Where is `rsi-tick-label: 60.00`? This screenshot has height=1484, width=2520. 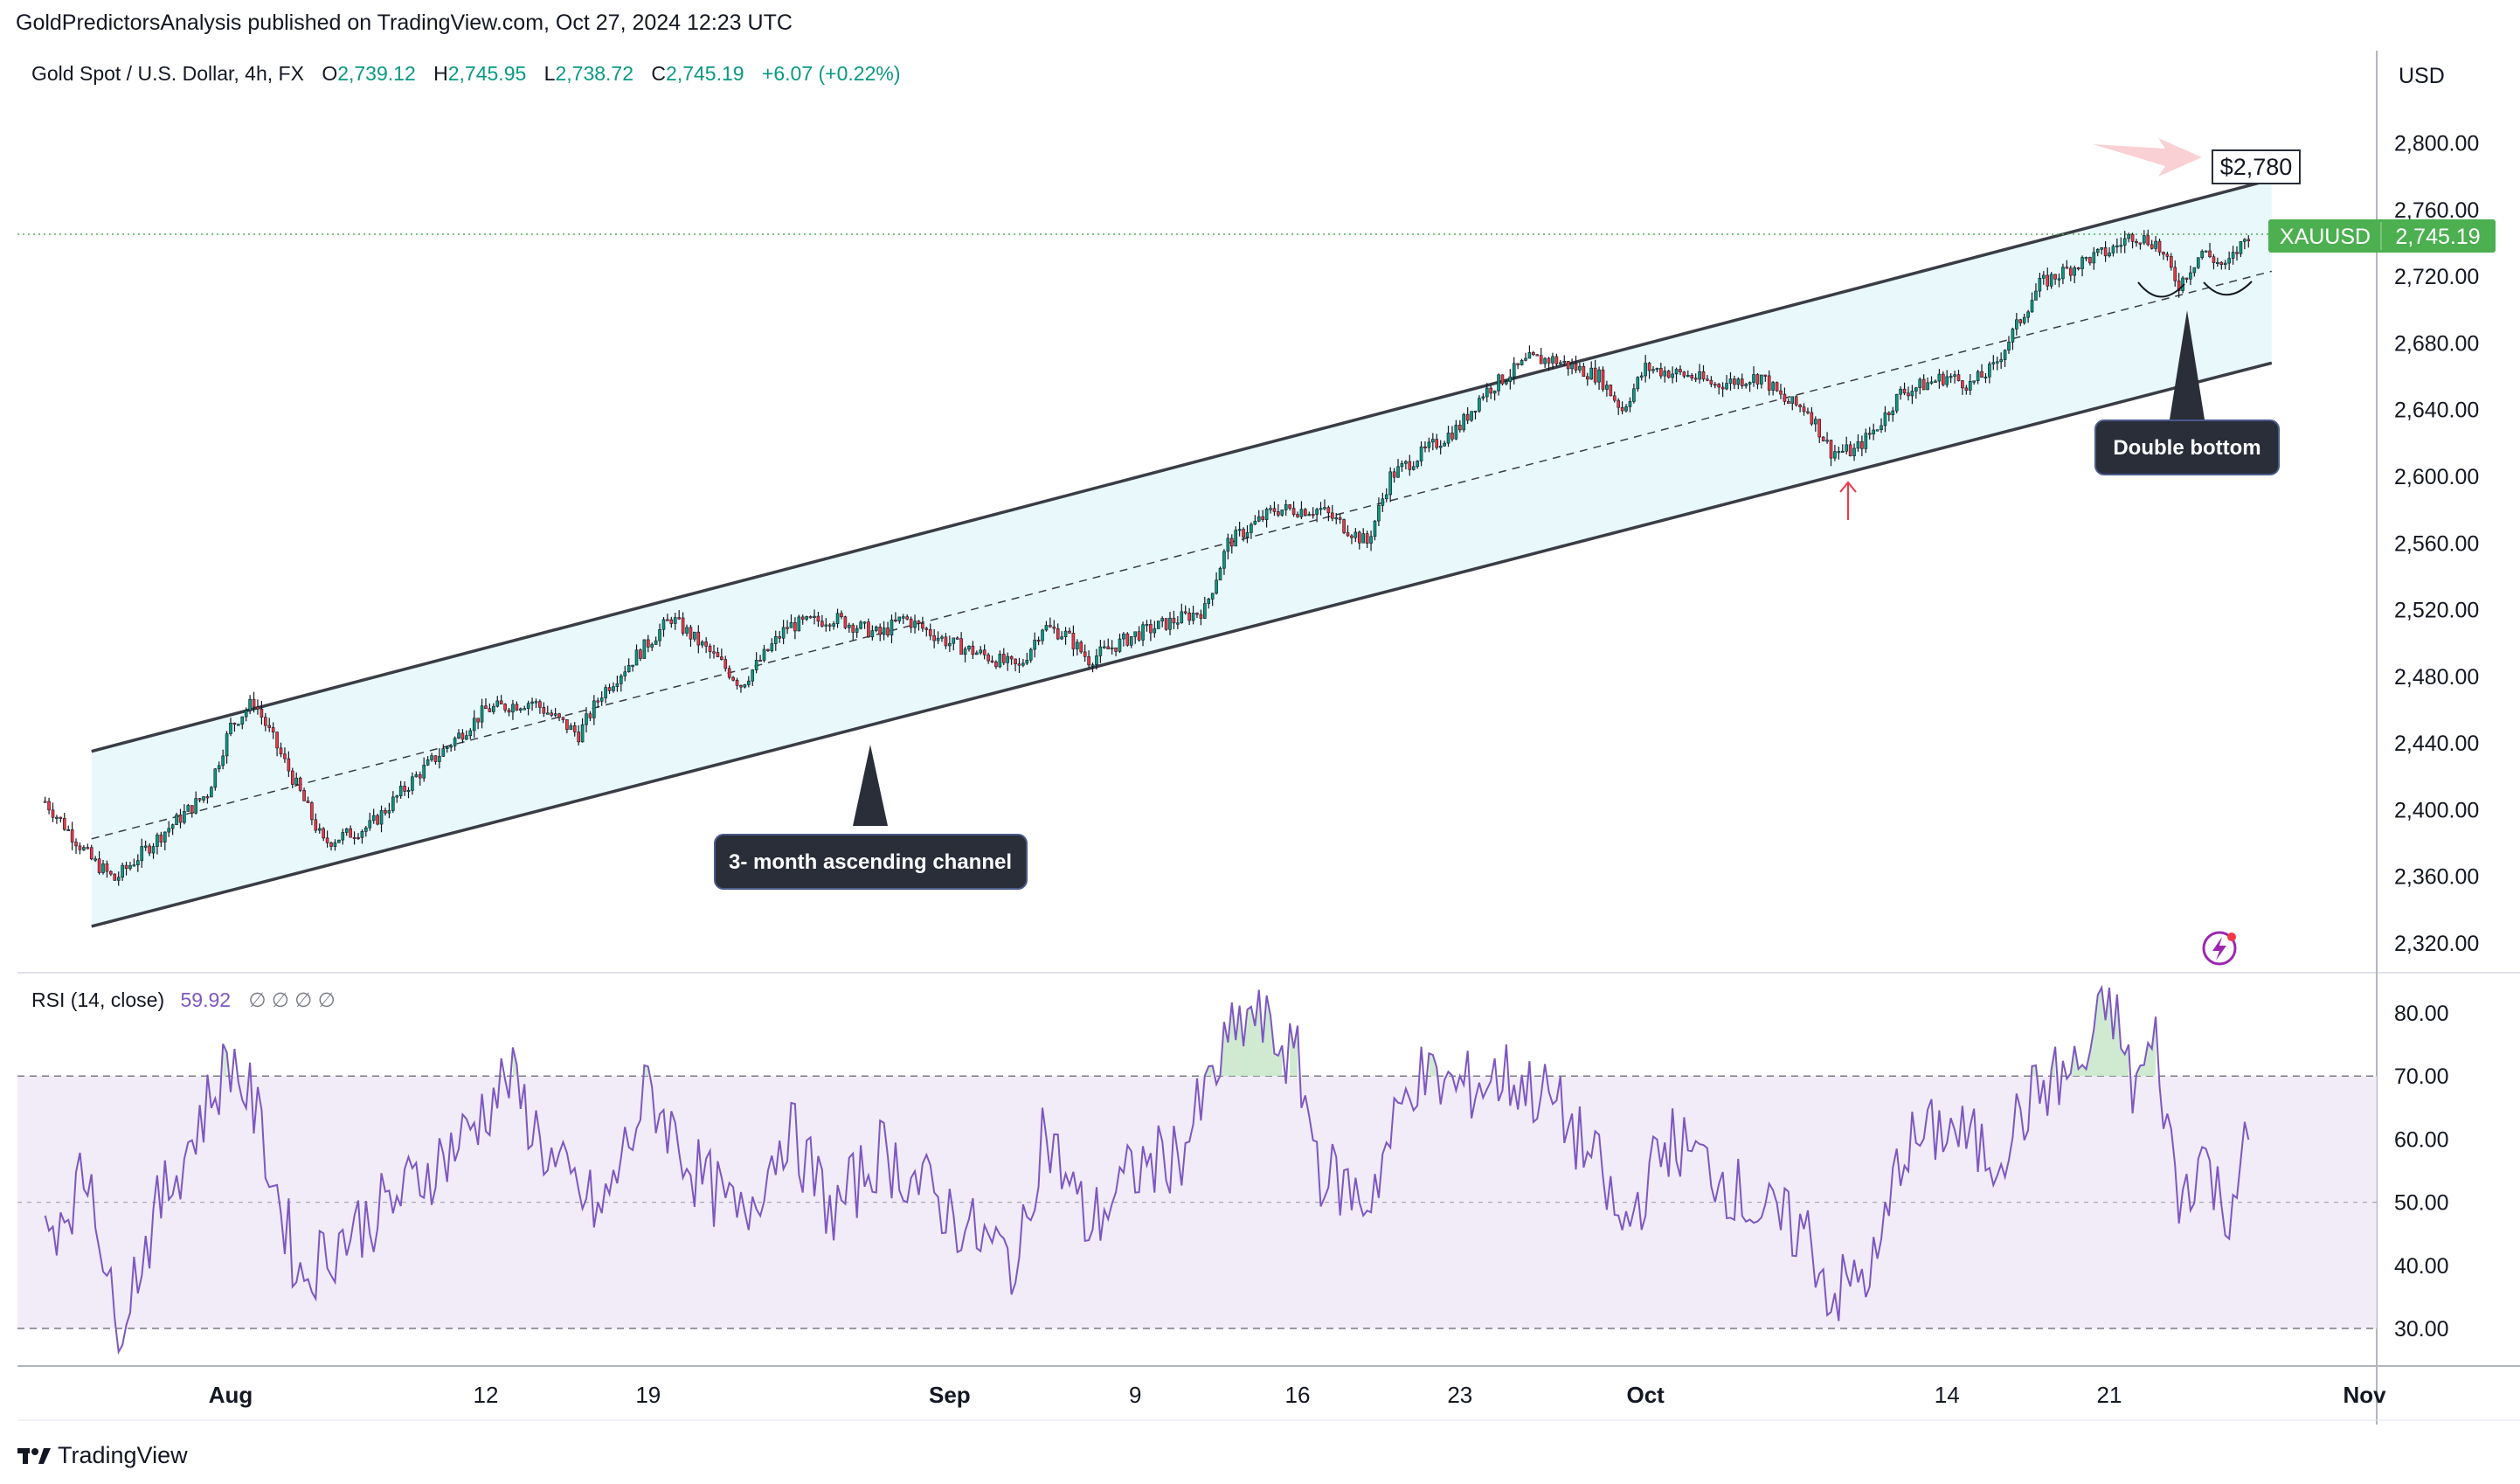
rsi-tick-label: 60.00 is located at coordinates (2421, 1139).